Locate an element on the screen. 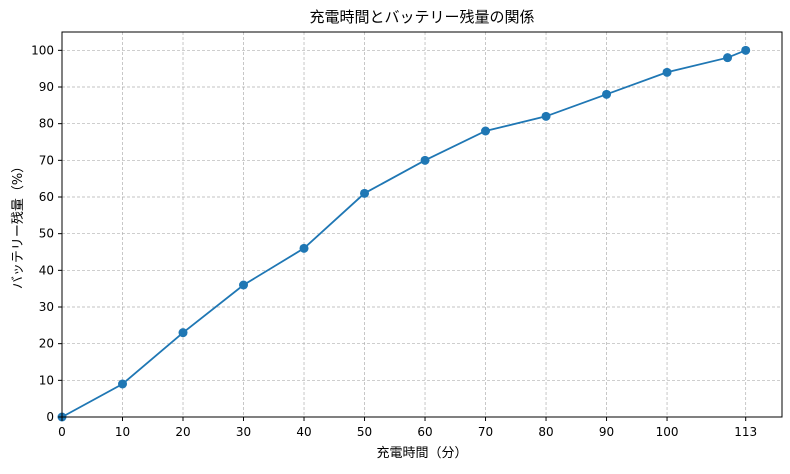  x-tick-label: 113 is located at coordinates (745, 432).